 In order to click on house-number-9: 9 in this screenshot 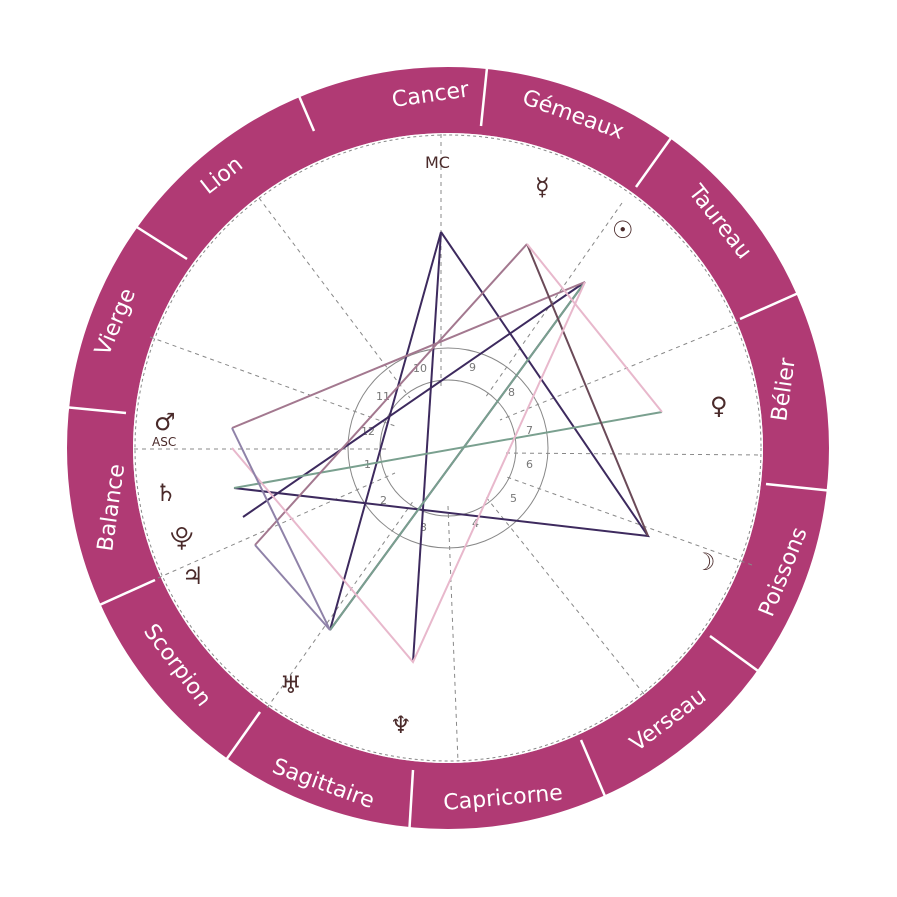, I will do `click(472, 367)`.